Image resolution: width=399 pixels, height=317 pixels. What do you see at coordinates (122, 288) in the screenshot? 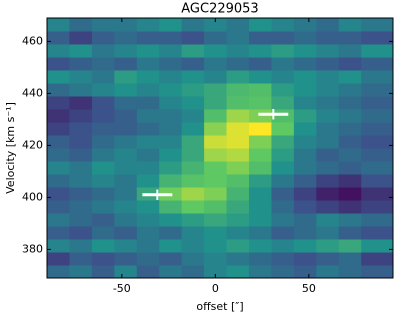
I see `x-tick-label: -50` at bounding box center [122, 288].